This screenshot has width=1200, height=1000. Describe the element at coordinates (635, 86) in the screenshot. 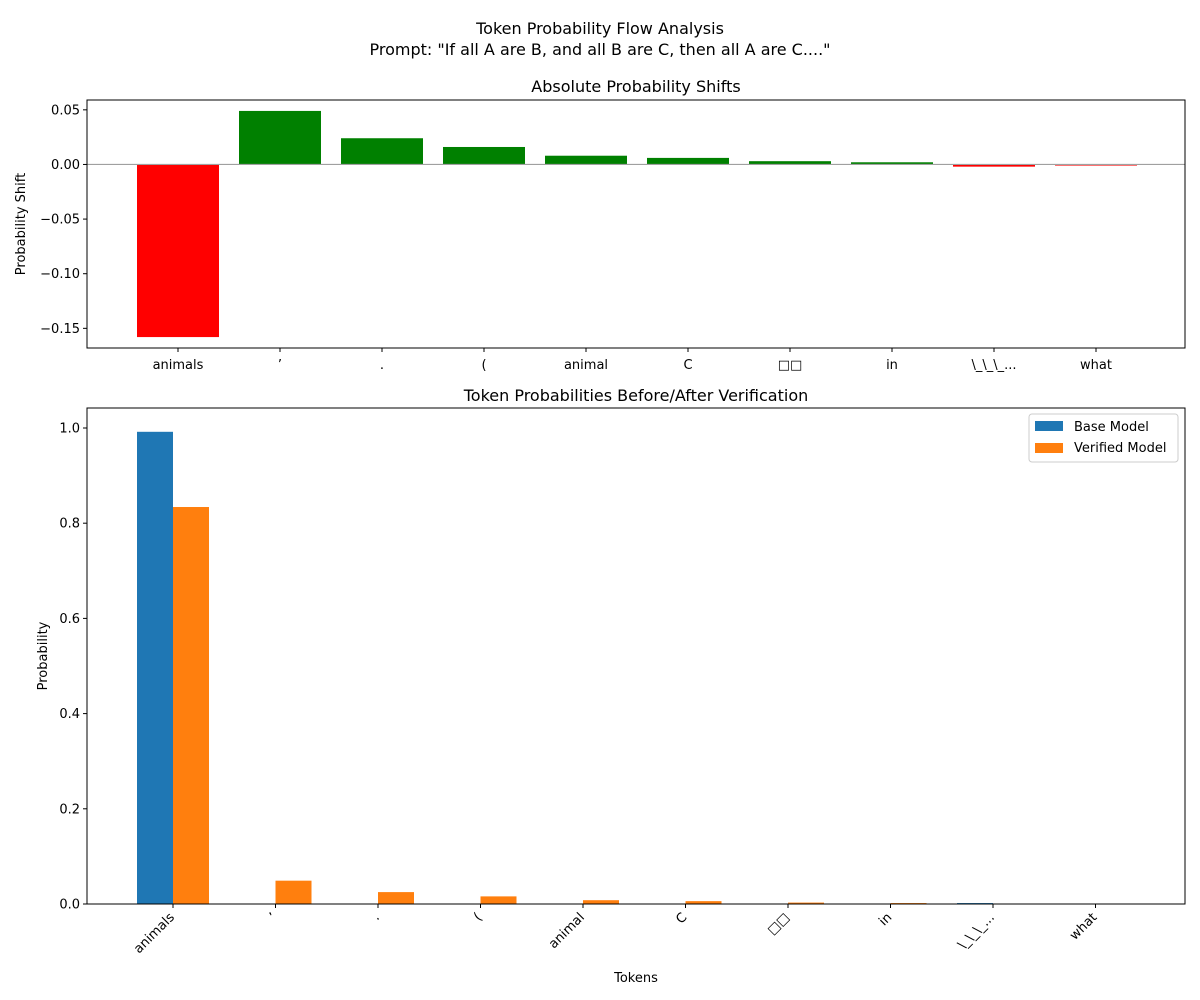

I see `shift-chart-title: Absolute Probability Shifts` at that location.